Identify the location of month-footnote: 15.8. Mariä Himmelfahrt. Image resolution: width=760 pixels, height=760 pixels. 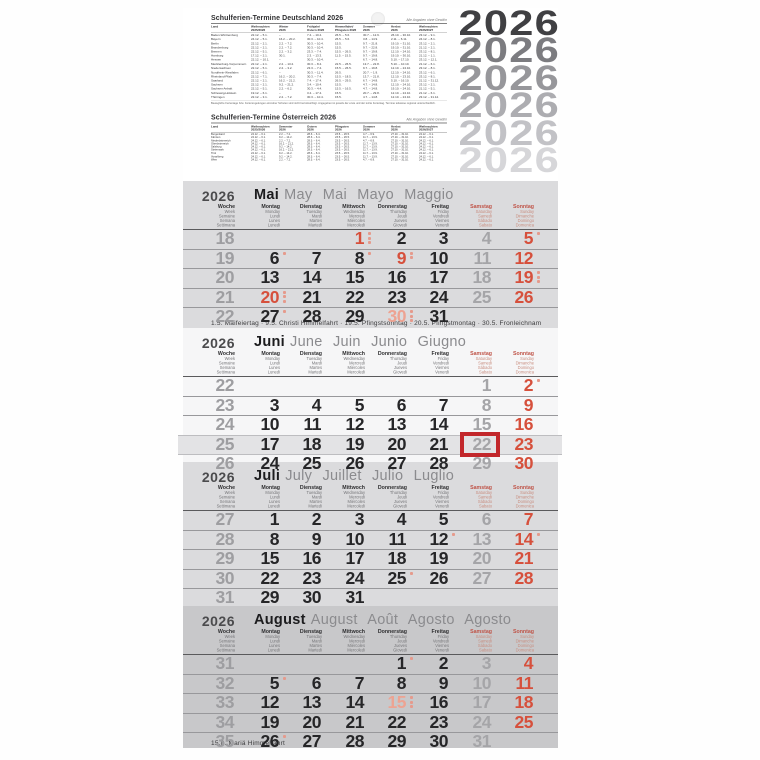
(248, 743).